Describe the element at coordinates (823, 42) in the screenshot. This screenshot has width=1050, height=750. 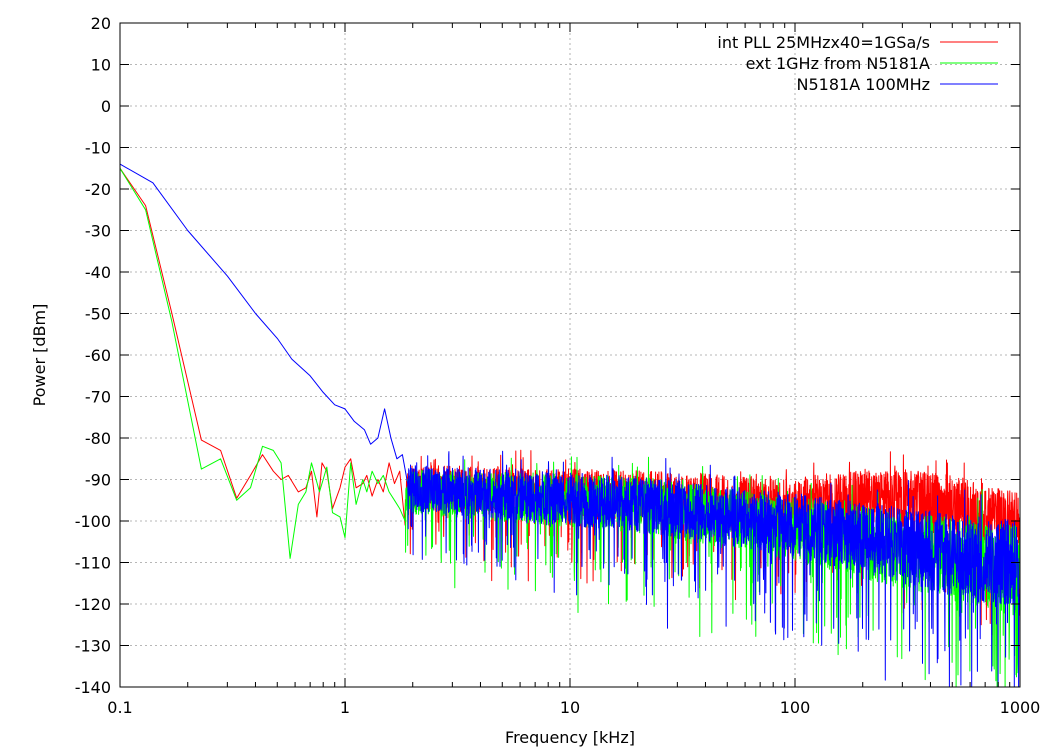
I see `legend-label: int PLL 25MHzx40=1GSa/s` at that location.